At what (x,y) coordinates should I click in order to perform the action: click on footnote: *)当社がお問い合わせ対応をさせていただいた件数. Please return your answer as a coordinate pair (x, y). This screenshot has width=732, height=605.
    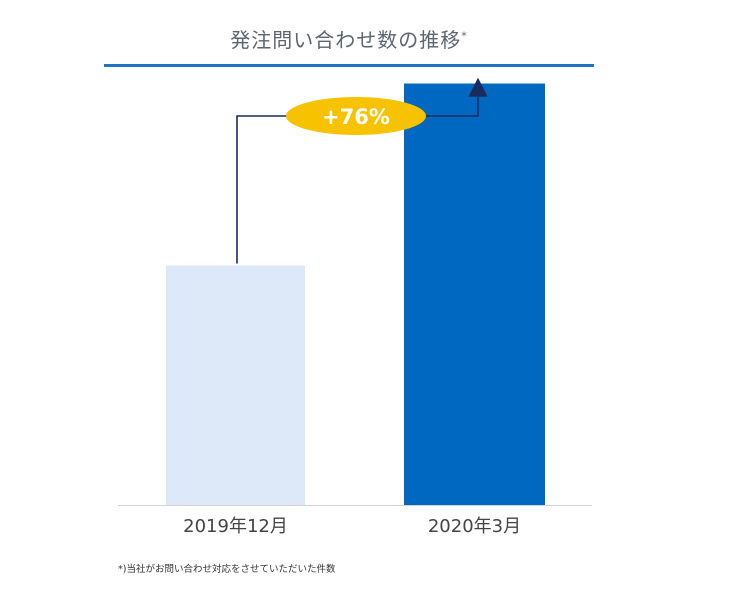
    Looking at the image, I should click on (227, 569).